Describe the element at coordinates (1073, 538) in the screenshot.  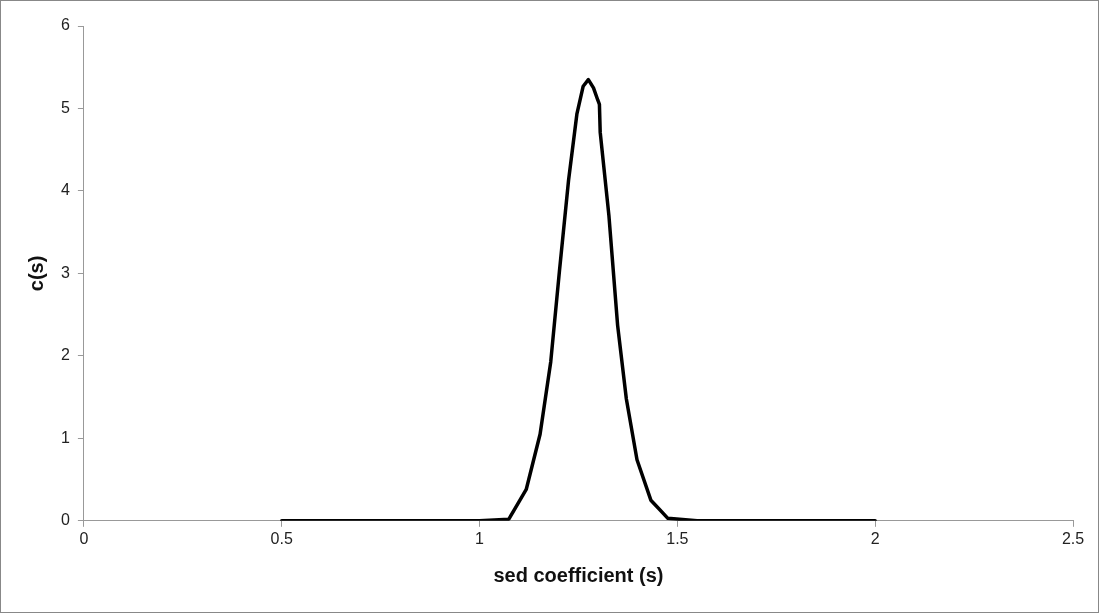
I see `x-tick-label: 2.5` at that location.